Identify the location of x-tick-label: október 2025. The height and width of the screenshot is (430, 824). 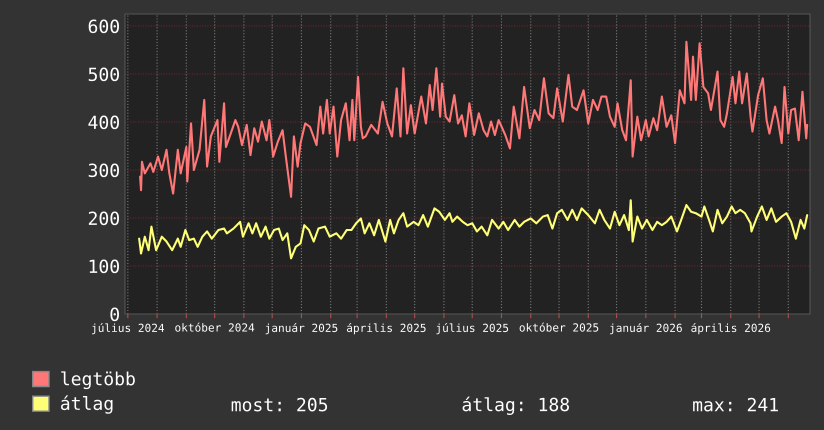
(559, 327).